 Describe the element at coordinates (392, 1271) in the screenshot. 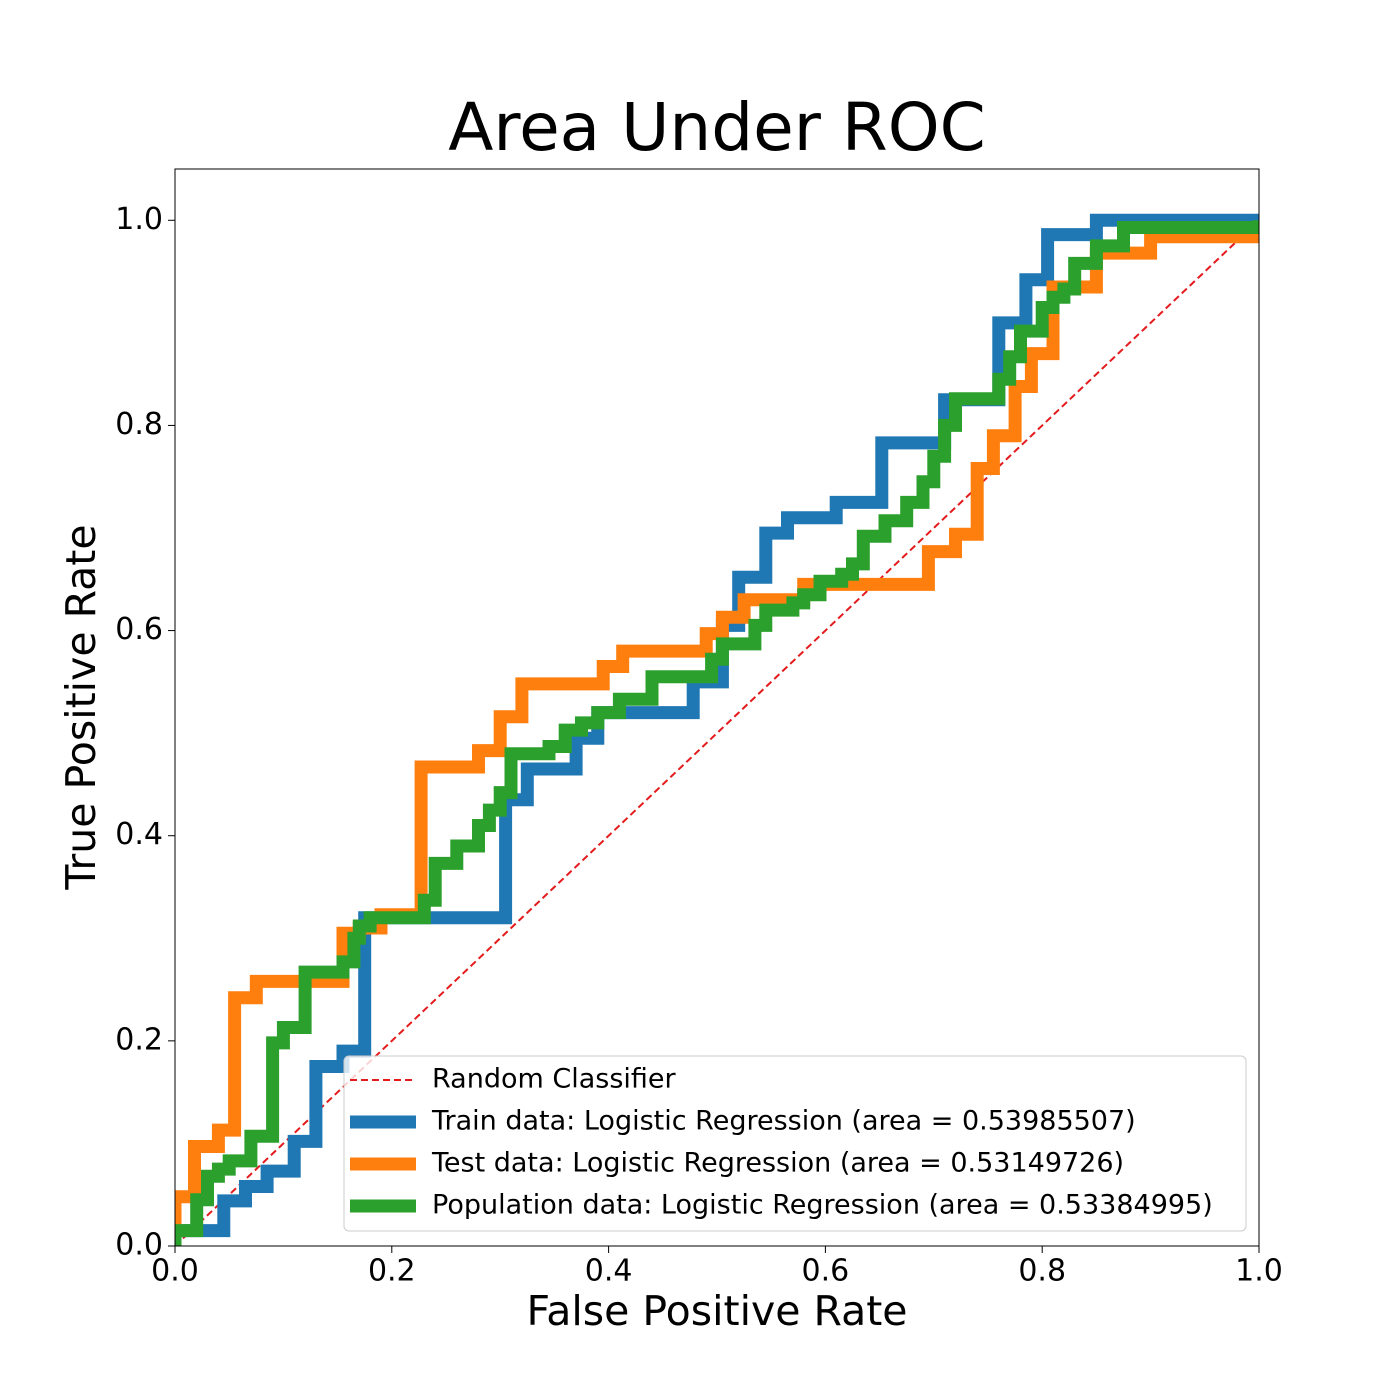

I see `x-tick-label: 0.2` at that location.